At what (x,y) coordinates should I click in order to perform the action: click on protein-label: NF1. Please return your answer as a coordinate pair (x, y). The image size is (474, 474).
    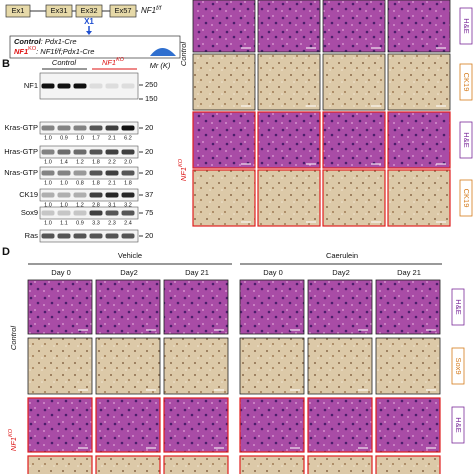
    Looking at the image, I should click on (31, 85).